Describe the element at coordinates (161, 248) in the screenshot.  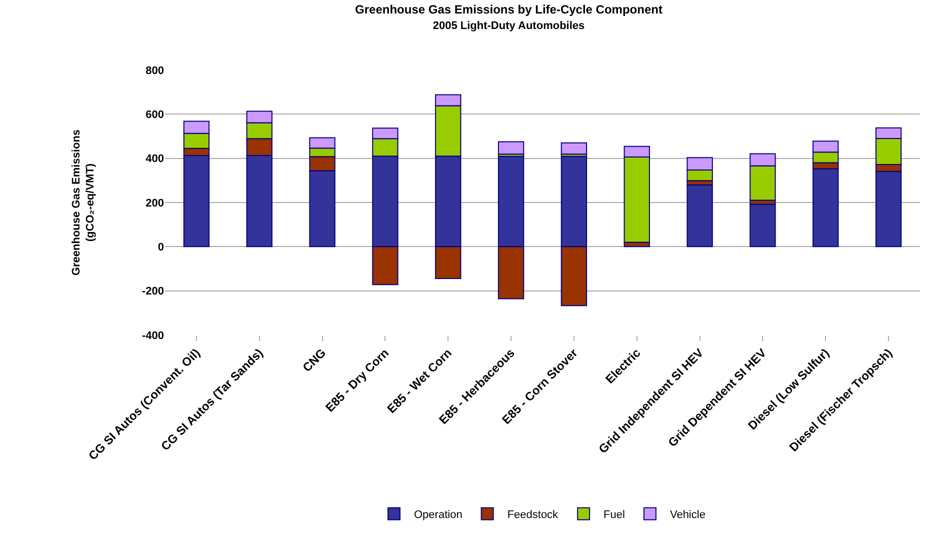
I see `y-tick-label: 0` at that location.